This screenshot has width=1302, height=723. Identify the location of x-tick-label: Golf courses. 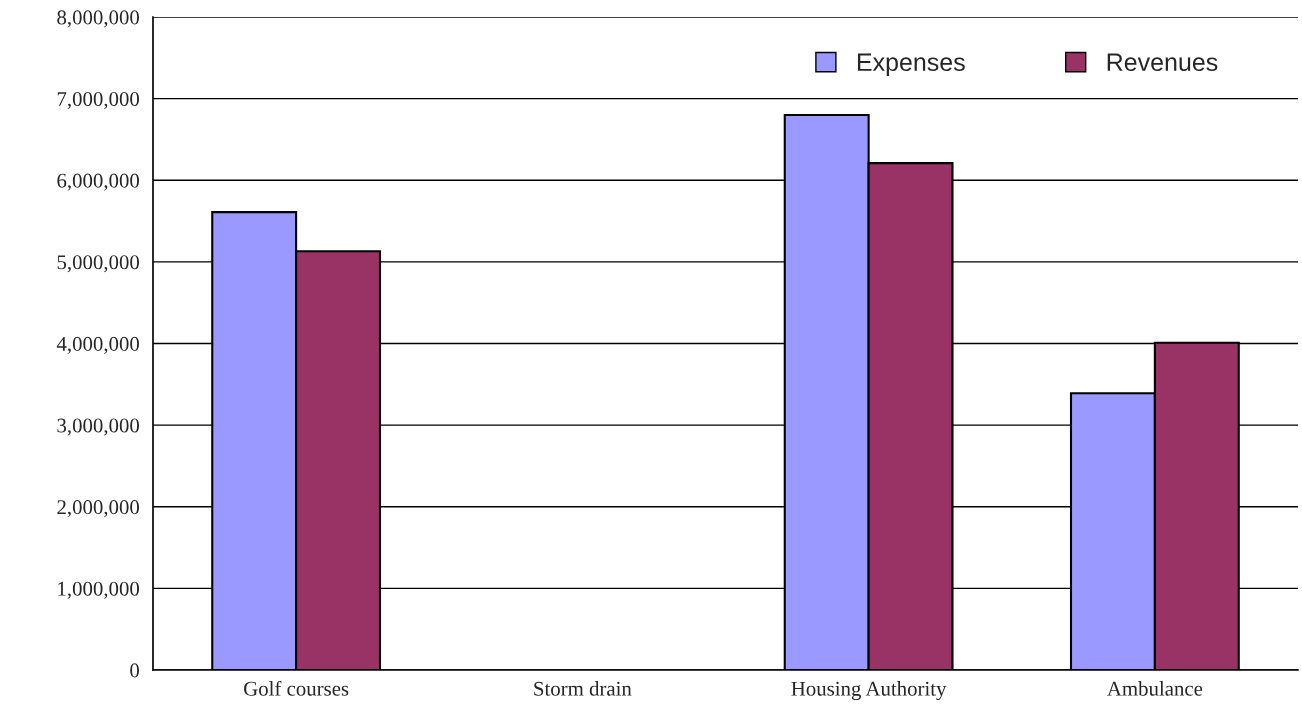
(296, 688).